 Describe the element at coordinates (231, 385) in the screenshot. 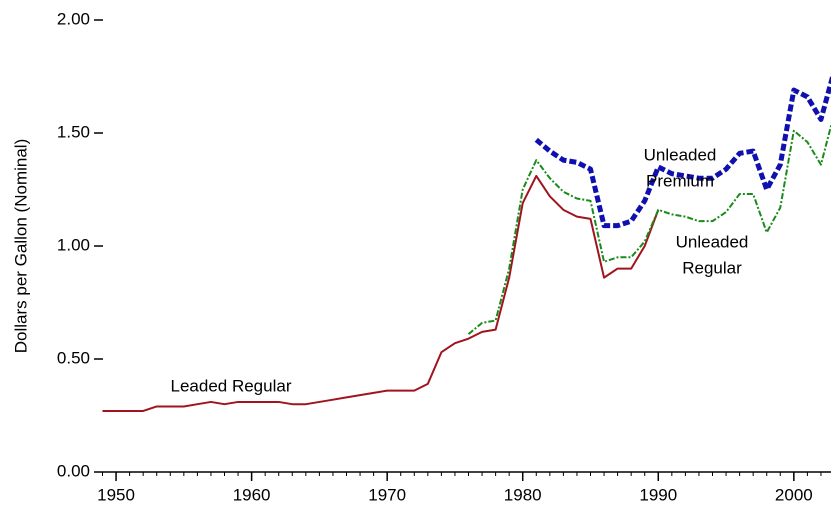

I see `annotation: Leaded Regular` at that location.